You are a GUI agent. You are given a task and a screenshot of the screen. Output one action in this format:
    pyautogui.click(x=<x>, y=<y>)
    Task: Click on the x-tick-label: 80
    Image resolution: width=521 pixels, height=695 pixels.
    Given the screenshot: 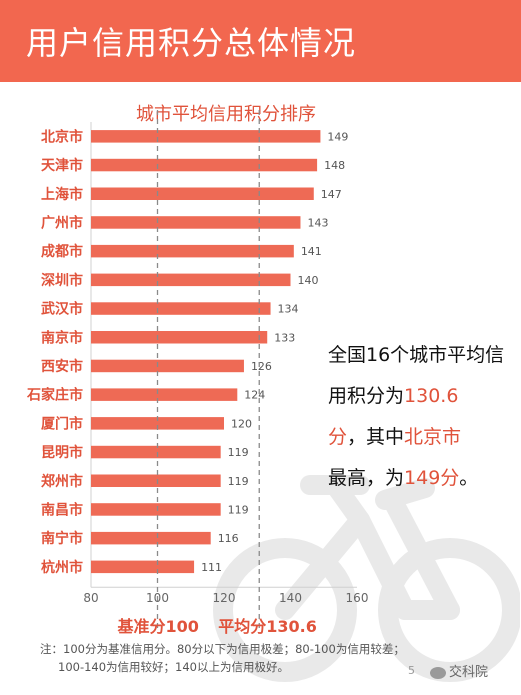 What is the action you would take?
    pyautogui.click(x=90, y=598)
    